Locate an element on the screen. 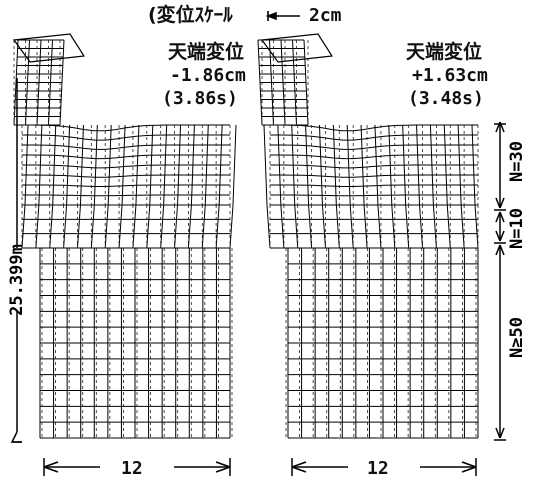 Image resolution: width=538 pixels, height=483 pixels. width-dimension-left is located at coordinates (137, 467).